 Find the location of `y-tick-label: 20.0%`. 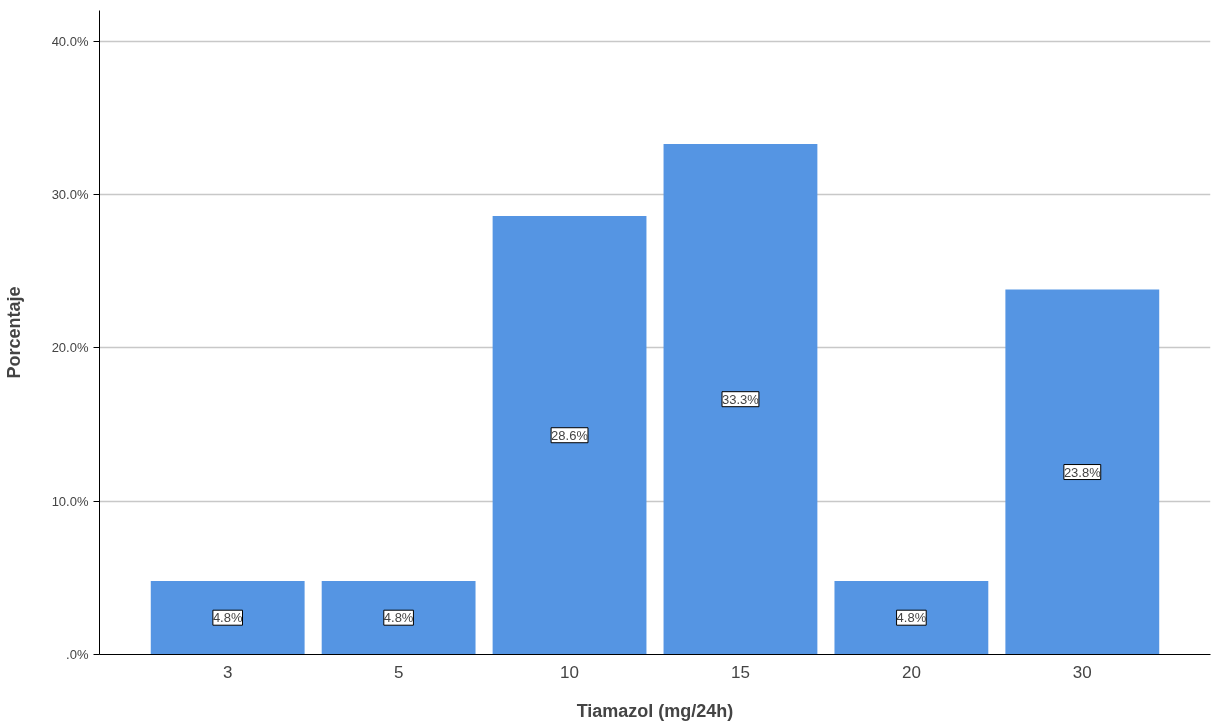

y-tick-label: 20.0% is located at coordinates (70, 348).